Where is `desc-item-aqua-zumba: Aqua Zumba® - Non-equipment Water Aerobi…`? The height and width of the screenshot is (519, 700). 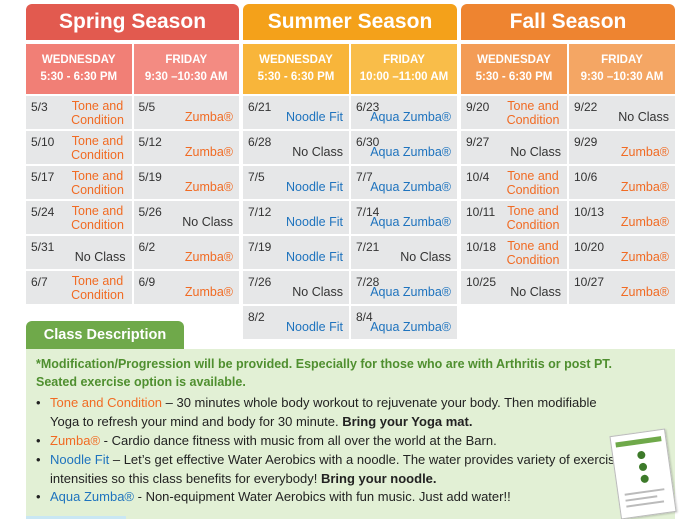 desc-item-aqua-zumba: Aqua Zumba® - Non-equipment Water Aerobi… is located at coordinates (329, 497).